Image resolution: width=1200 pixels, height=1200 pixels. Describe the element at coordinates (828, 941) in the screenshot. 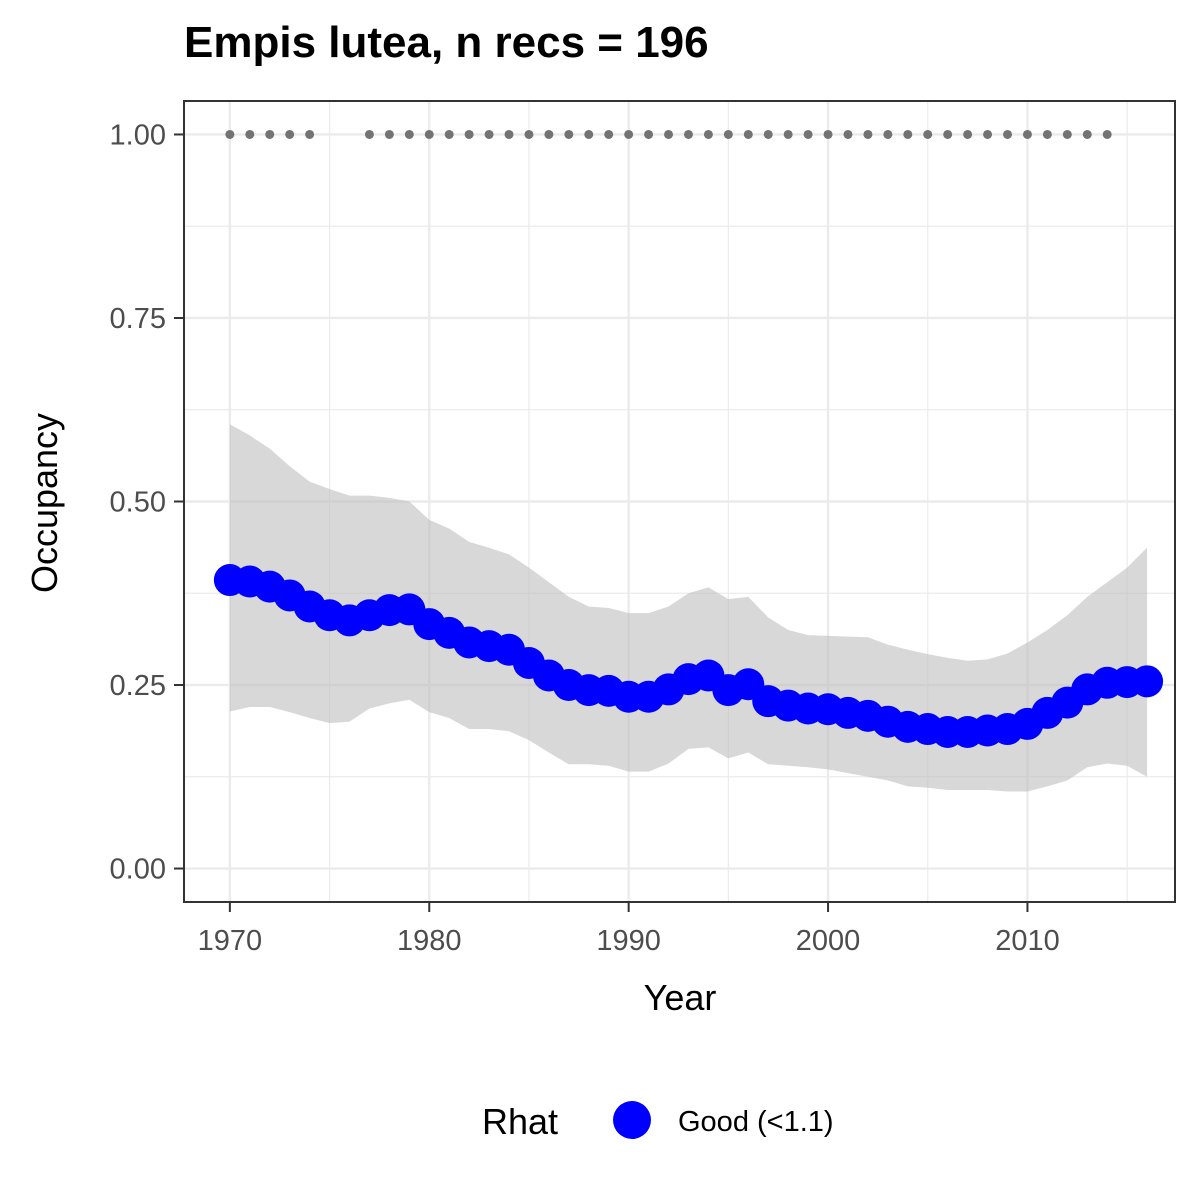

I see `x-tick-label: 2000` at that location.